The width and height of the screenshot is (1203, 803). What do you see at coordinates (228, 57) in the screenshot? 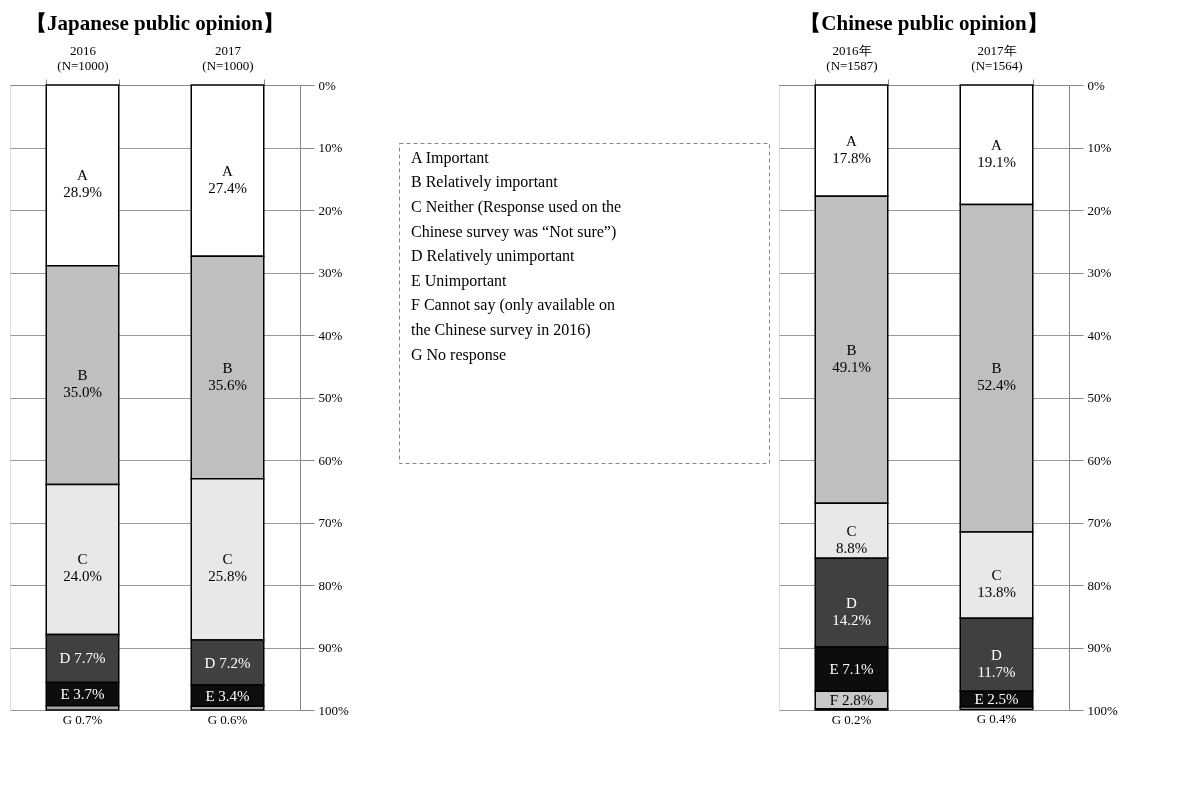
I see `x-tick-label: 2017 (N=1000)` at bounding box center [228, 57].